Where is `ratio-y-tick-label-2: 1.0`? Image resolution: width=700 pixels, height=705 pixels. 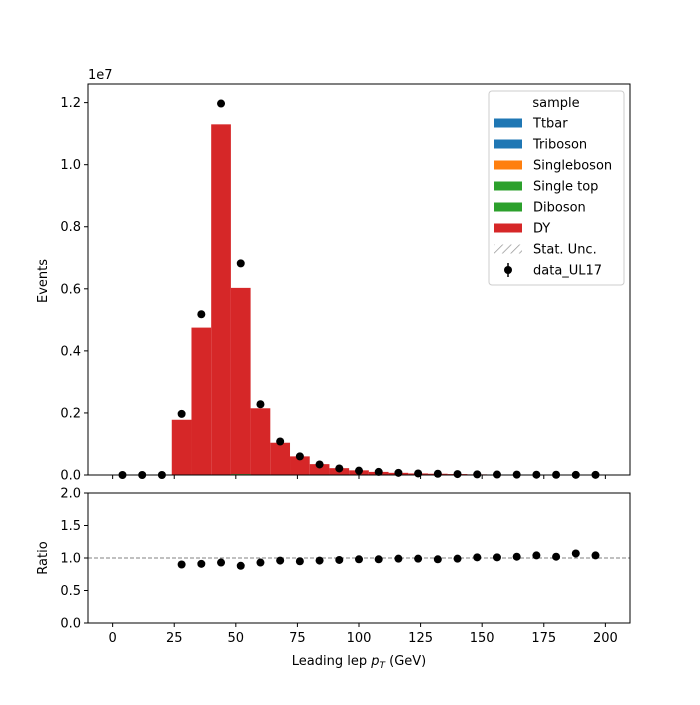 ratio-y-tick-label-2: 1.0 is located at coordinates (70, 559).